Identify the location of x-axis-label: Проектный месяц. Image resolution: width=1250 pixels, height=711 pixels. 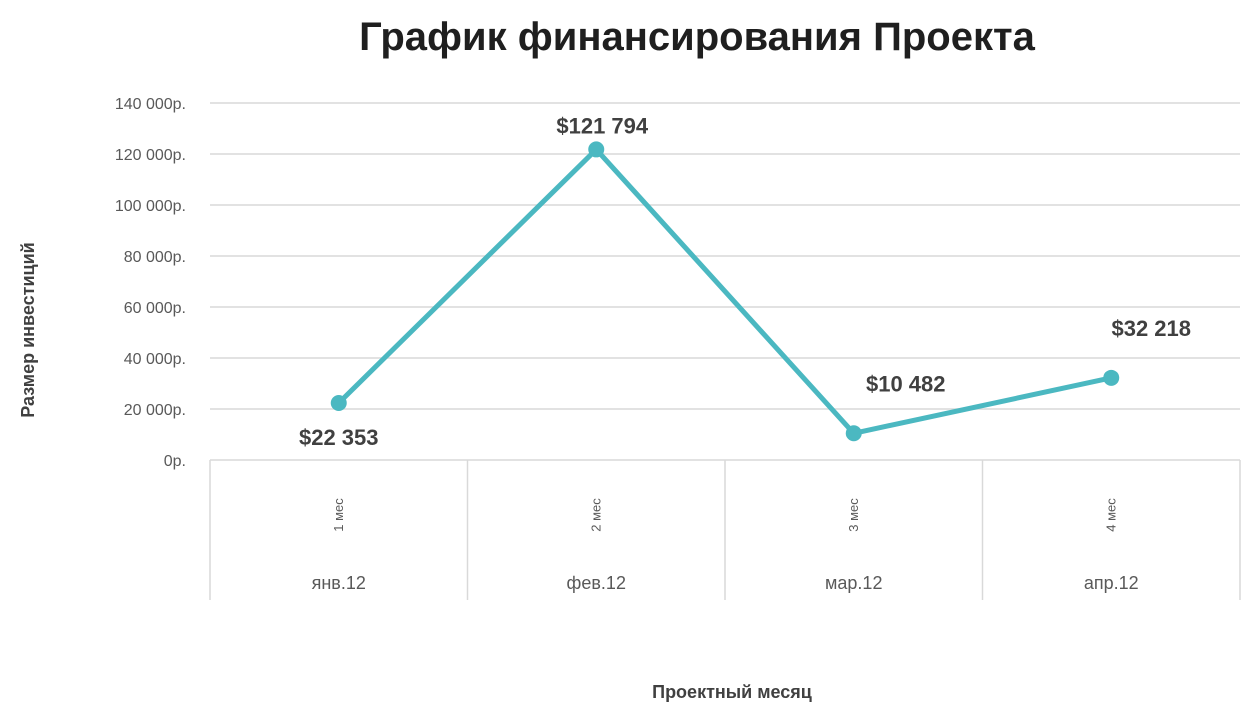
(732, 692).